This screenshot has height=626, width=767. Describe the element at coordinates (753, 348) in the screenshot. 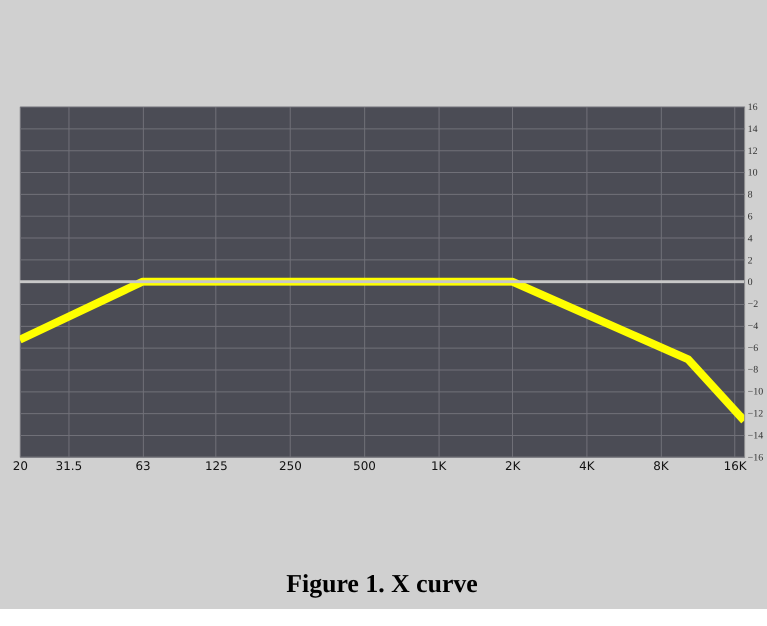

I see `y-tick-label: −6` at that location.